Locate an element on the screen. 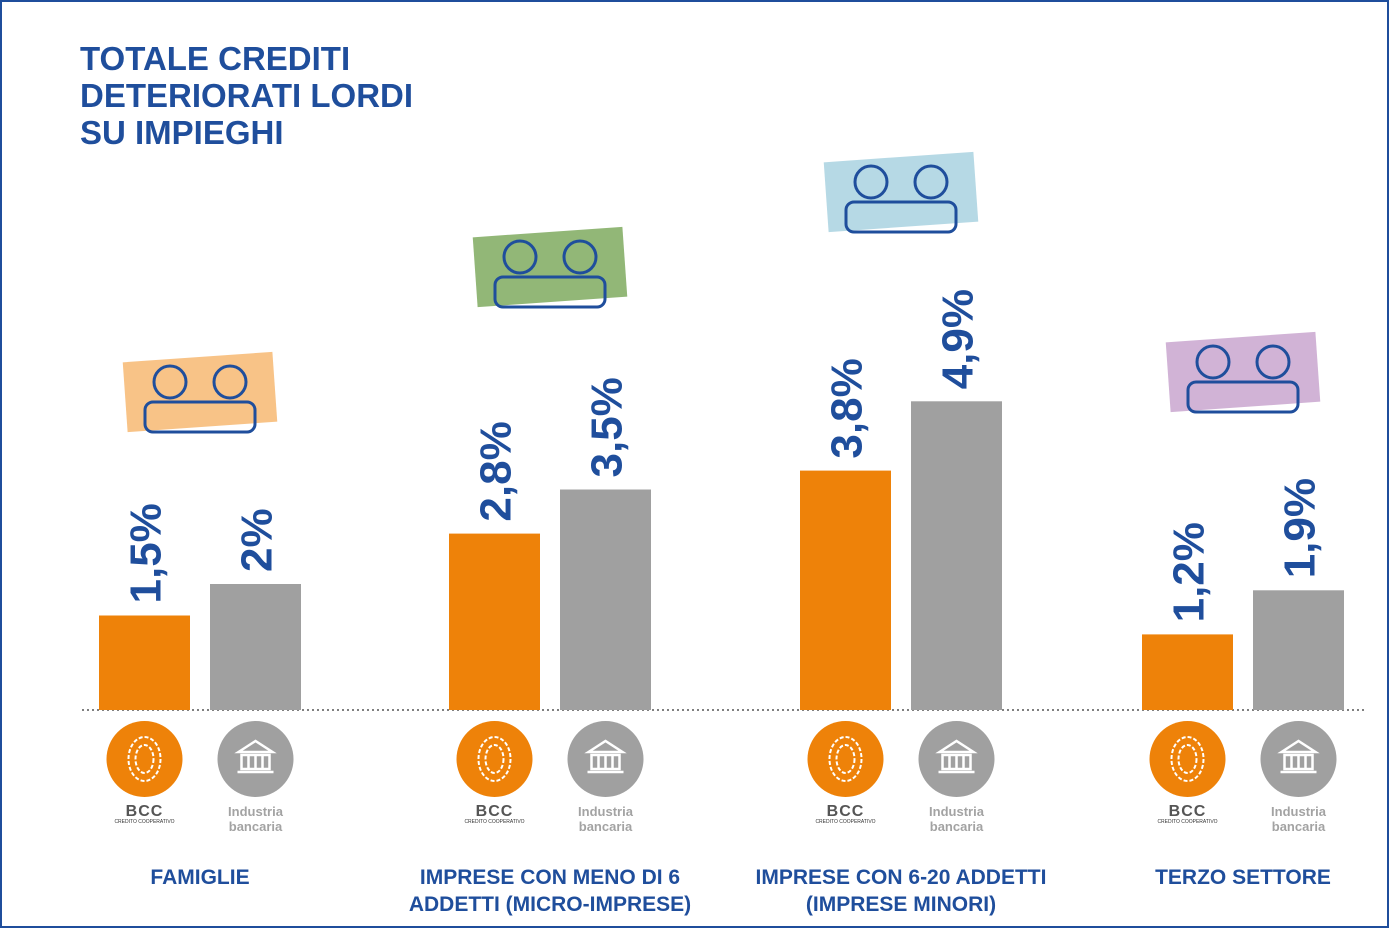 The height and width of the screenshot is (928, 1389). value-label: 2% is located at coordinates (257, 540).